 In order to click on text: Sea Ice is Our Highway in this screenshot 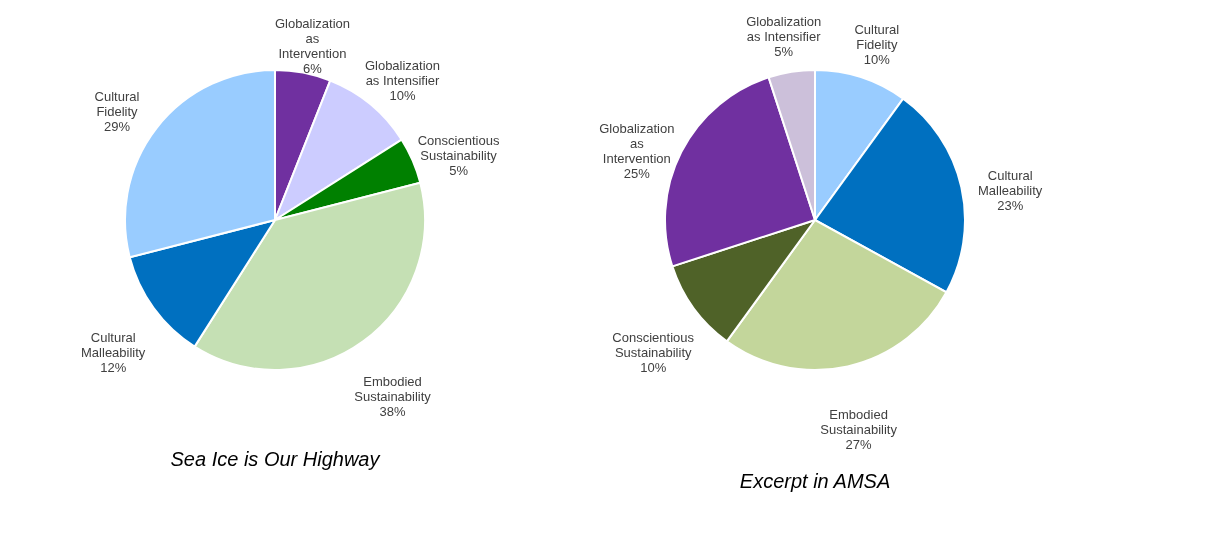, I will do `click(275, 459)`.